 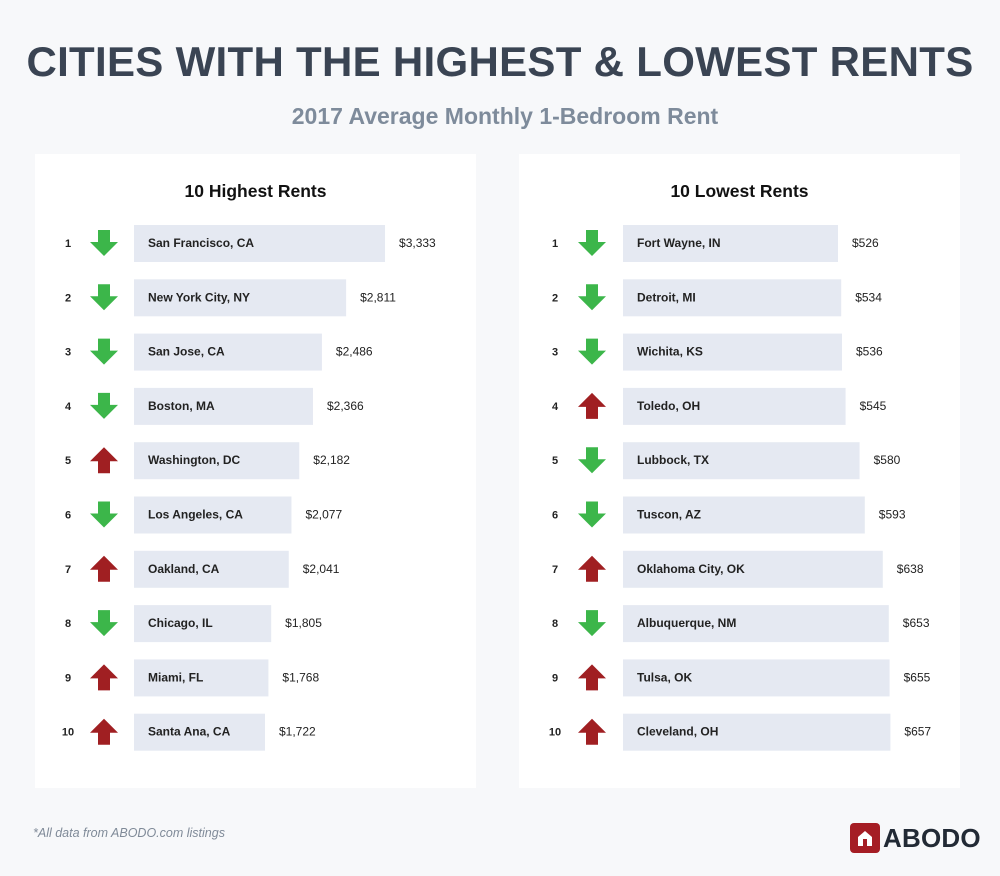 What do you see at coordinates (500, 61) in the screenshot?
I see `page-title: CITIES WITH THE HIGHEST & LOWEST RENTS` at bounding box center [500, 61].